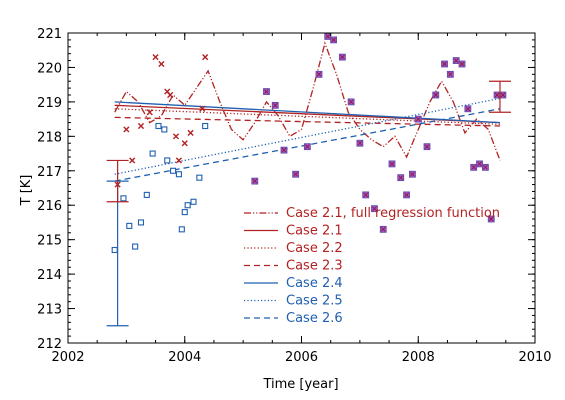 The width and height of the screenshot is (565, 400). I want to click on legend-item: Case 2.6, so click(293, 318).